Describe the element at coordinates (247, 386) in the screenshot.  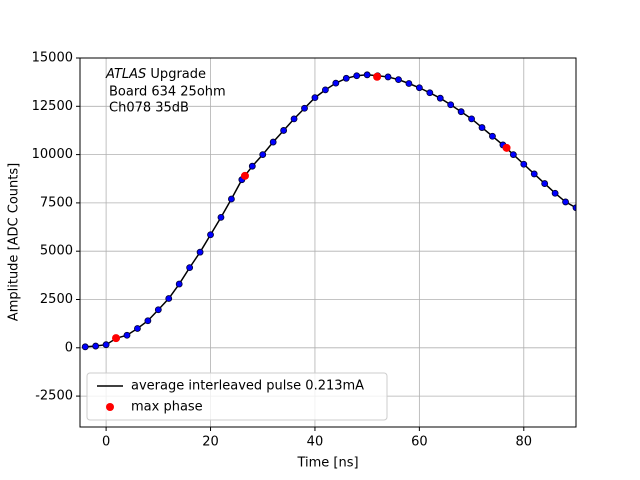
I see `legend-label: average interleaved pulse 0.213mA` at that location.